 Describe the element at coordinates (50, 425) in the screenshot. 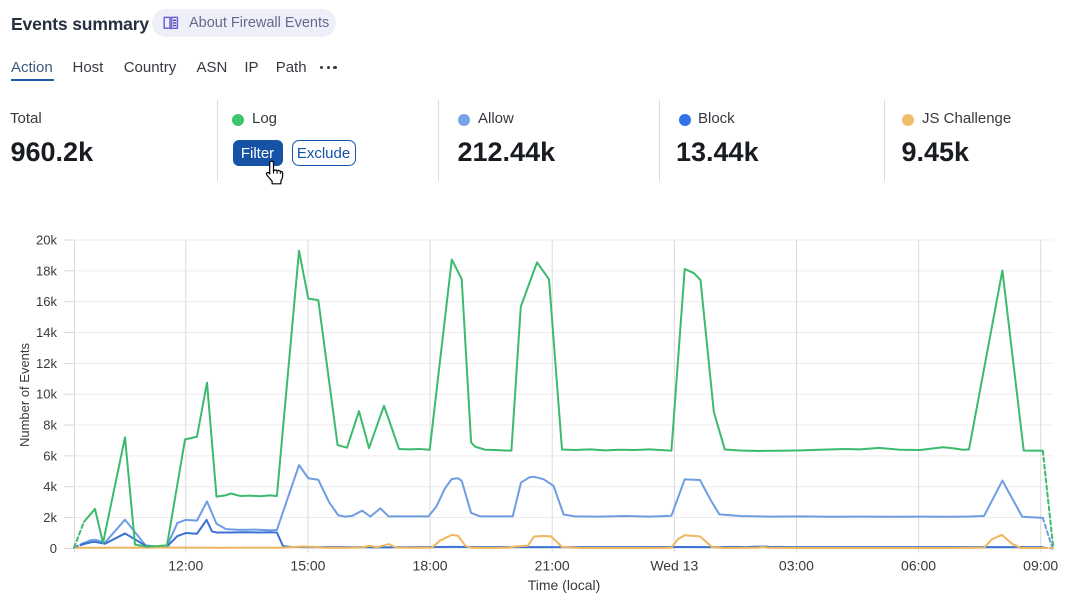

I see `svg-text: 8k` at that location.